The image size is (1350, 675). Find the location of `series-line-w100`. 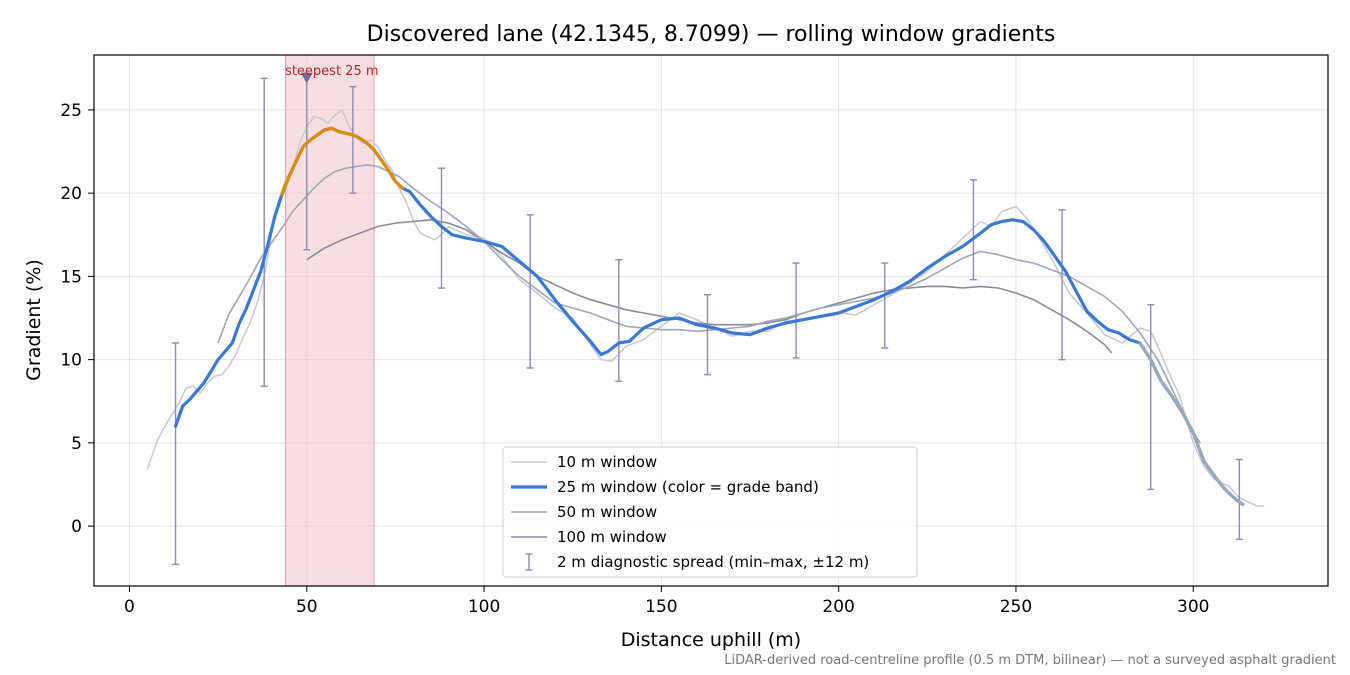

series-line-w100 is located at coordinates (709, 286).